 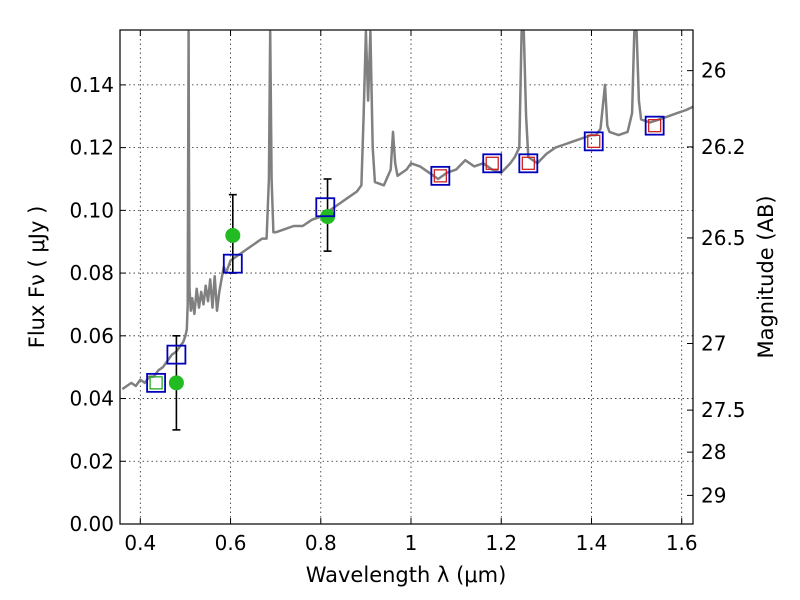 I want to click on x-tick-label: 0.4, so click(x=140, y=543).